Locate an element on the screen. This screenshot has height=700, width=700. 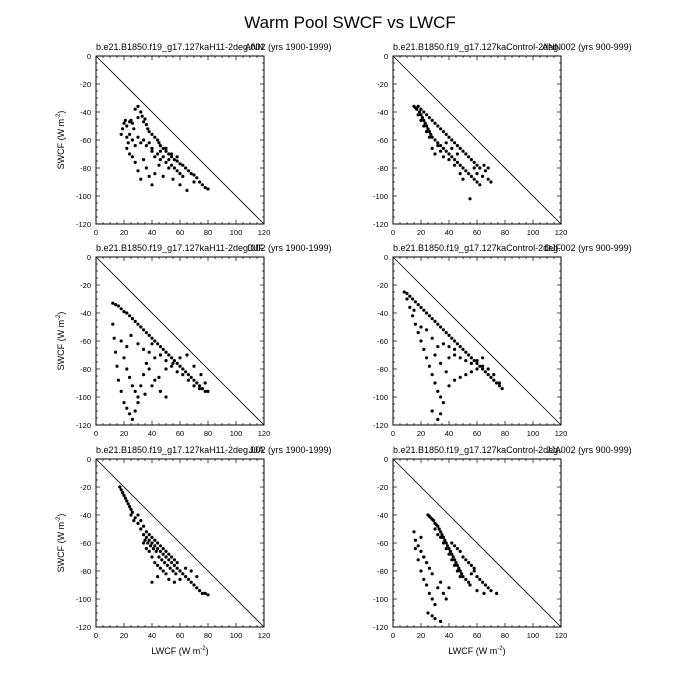
reference-line is located at coordinates (180, 341).